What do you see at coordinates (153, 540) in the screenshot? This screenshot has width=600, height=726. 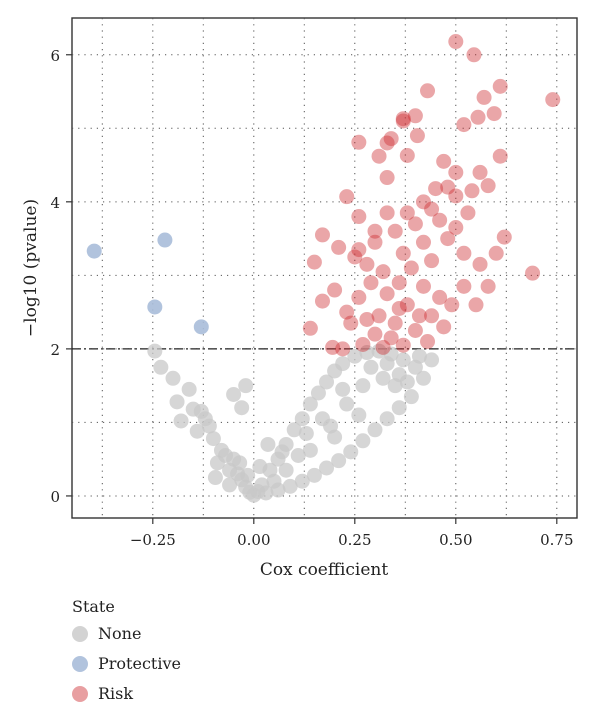 I see `x-tick-label: −0.25` at bounding box center [153, 540].